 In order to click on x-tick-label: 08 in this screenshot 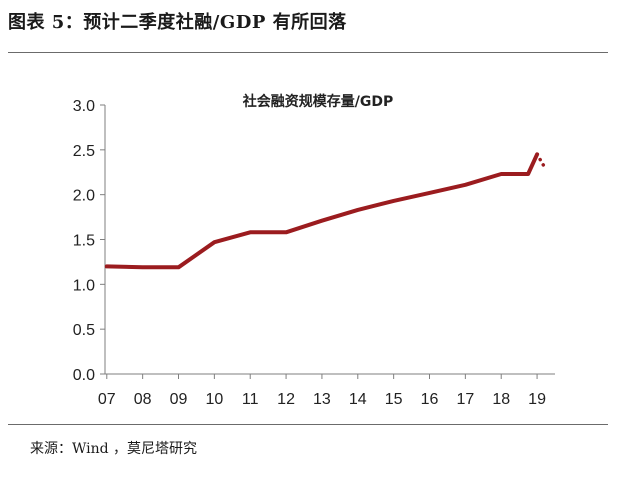, I will do `click(143, 399)`.